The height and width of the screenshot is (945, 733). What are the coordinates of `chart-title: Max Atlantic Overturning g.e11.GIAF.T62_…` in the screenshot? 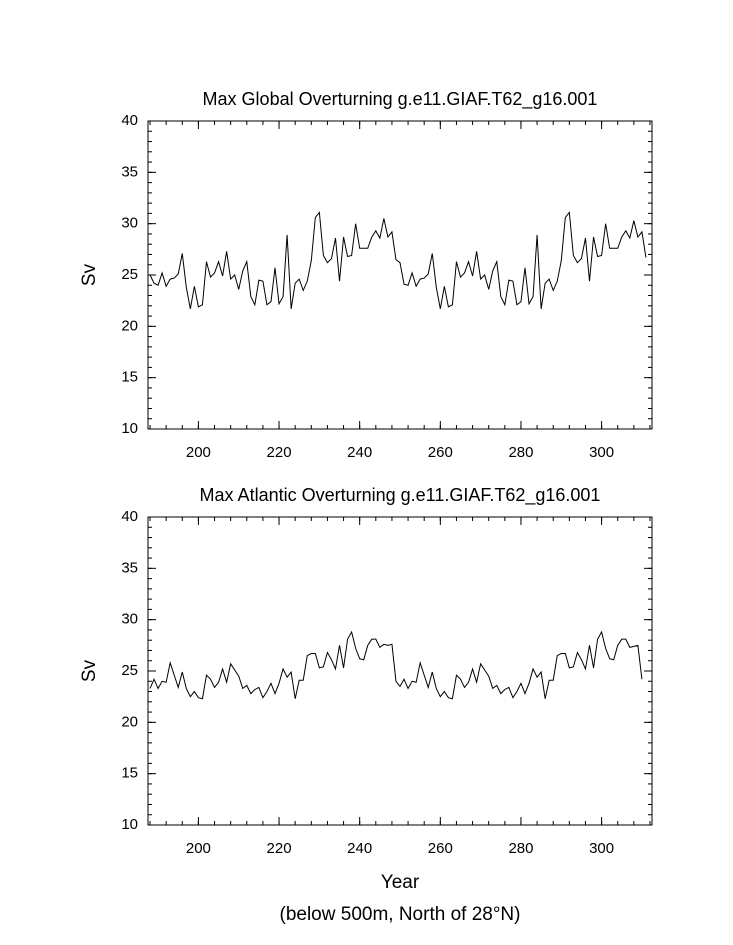 It's located at (400, 495).